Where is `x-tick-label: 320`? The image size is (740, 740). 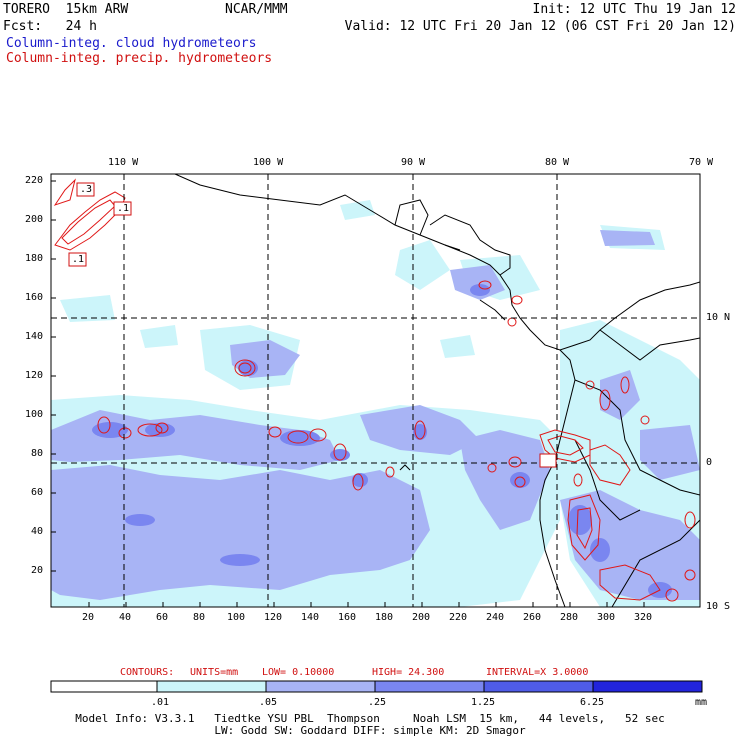 x-tick-label: 320 is located at coordinates (643, 617).